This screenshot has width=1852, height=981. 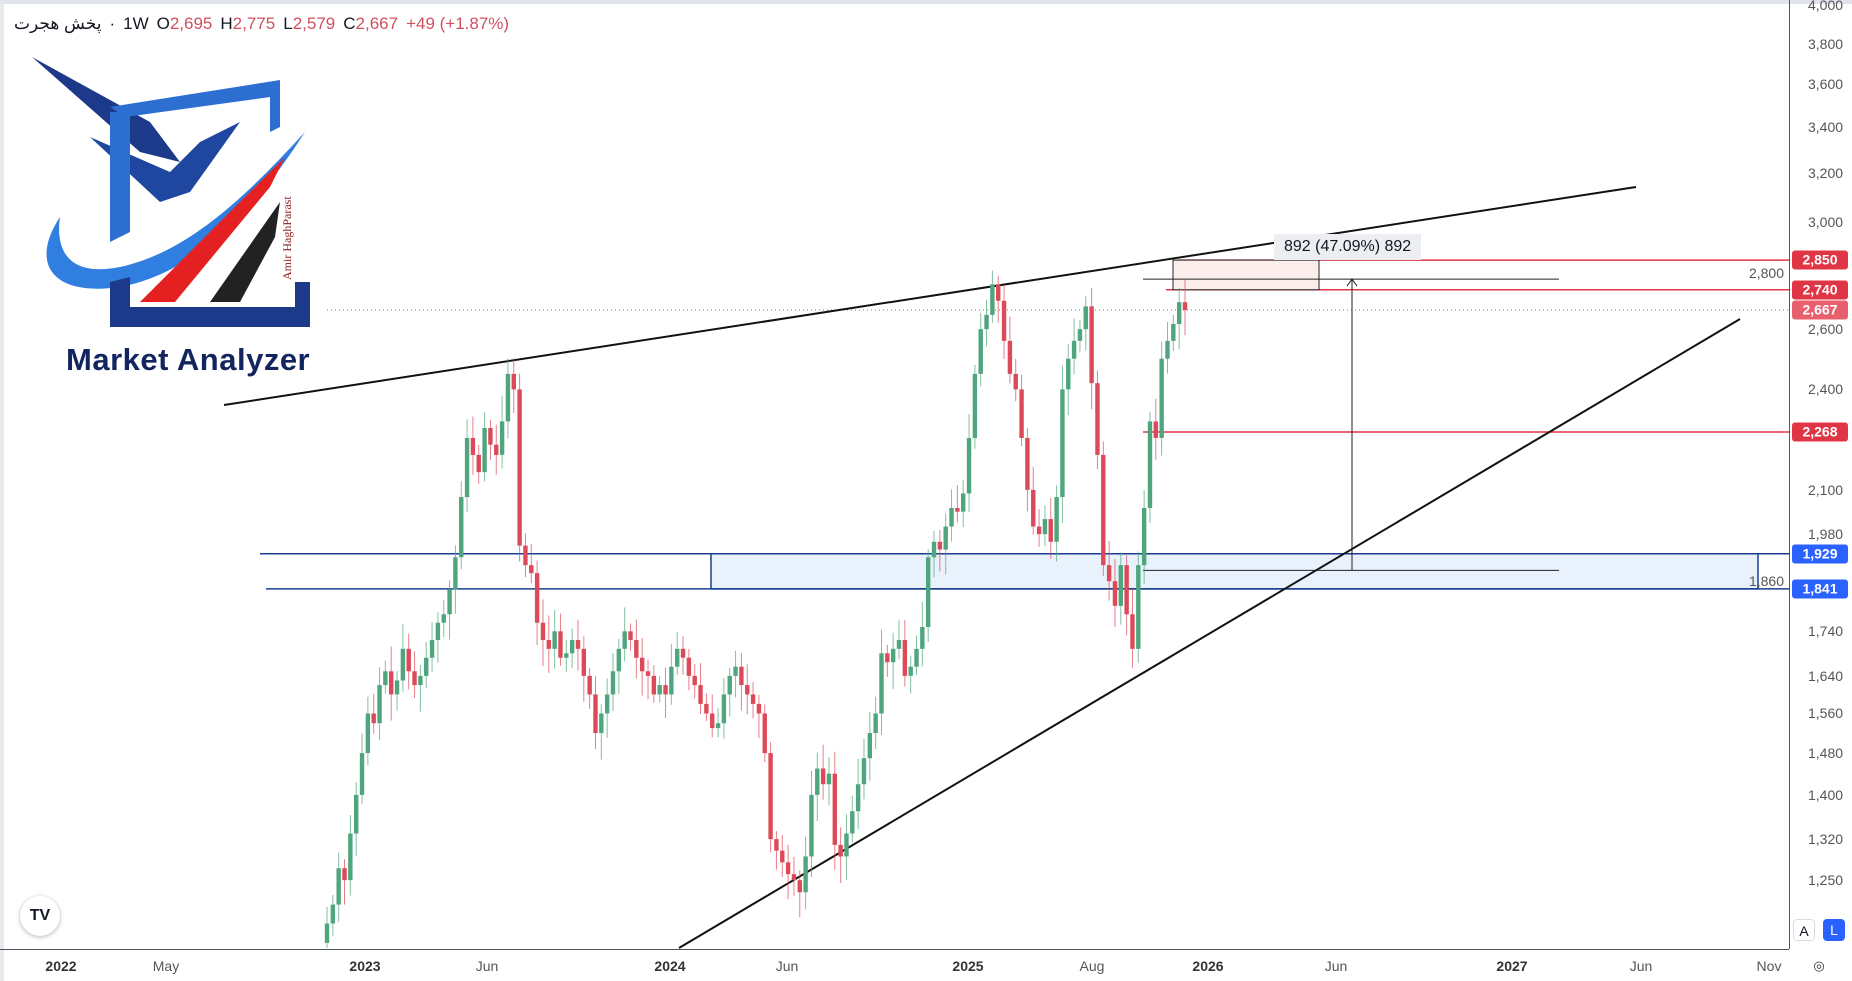 What do you see at coordinates (1234, 571) in the screenshot?
I see `support-zone-box` at bounding box center [1234, 571].